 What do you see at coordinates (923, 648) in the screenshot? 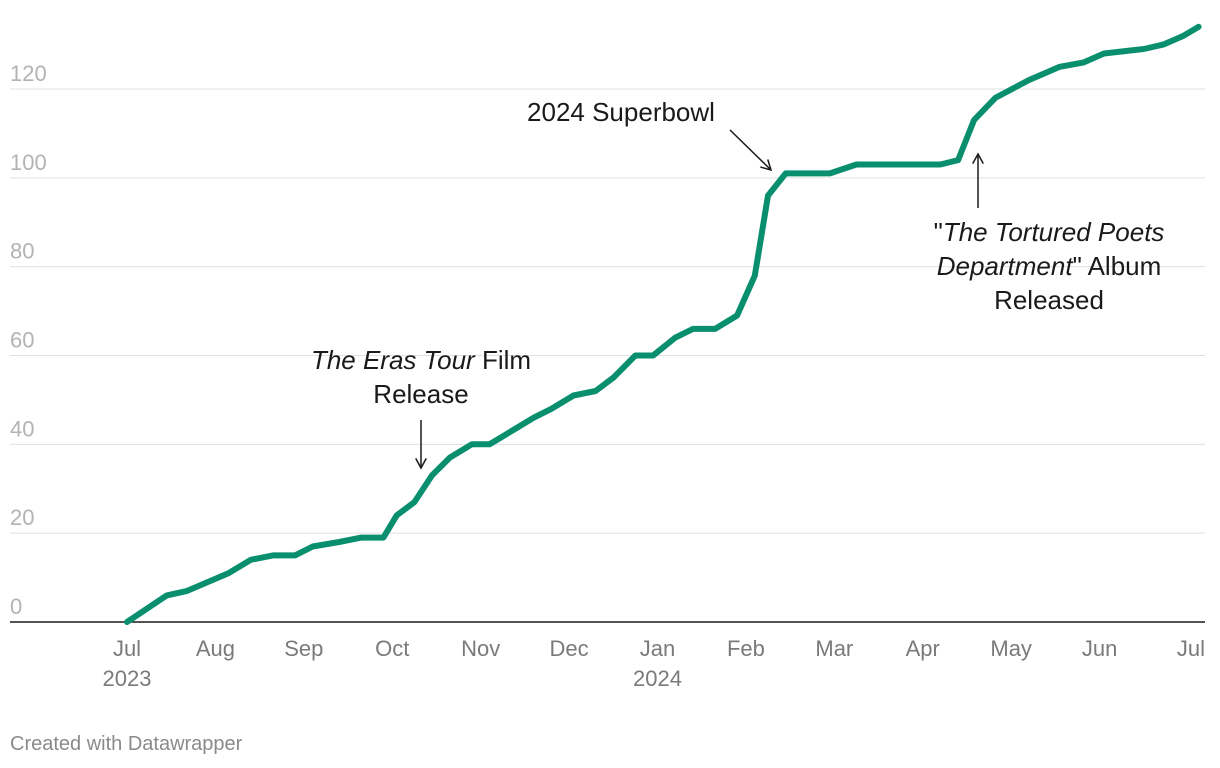
I see `x-tick-label: Apr` at bounding box center [923, 648].